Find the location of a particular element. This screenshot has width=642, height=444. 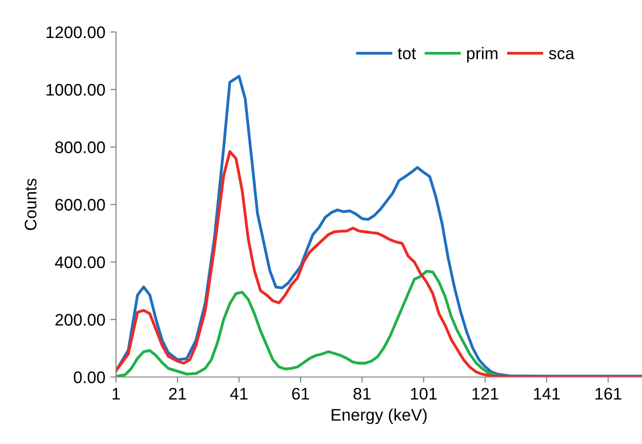

y-tick-label: 400.00 is located at coordinates (79, 262).